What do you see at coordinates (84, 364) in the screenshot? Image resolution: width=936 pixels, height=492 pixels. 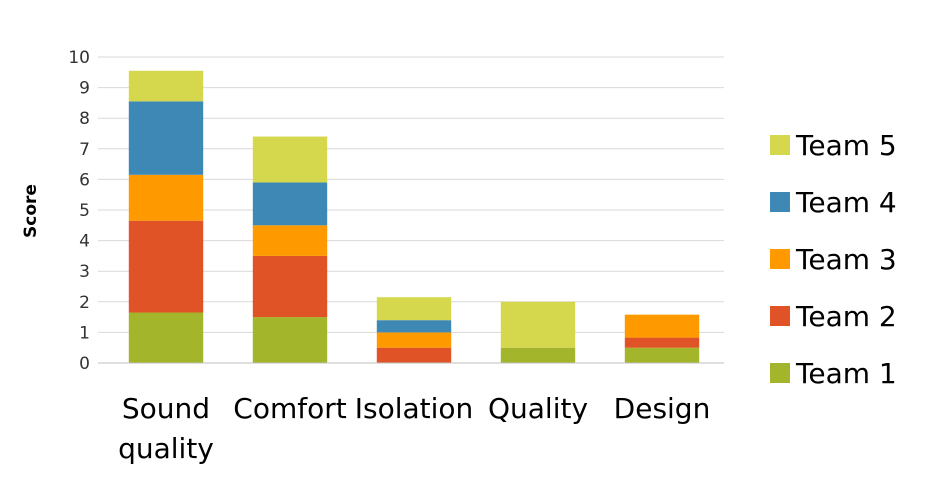 I see `y-tick-label: 0` at bounding box center [84, 364].